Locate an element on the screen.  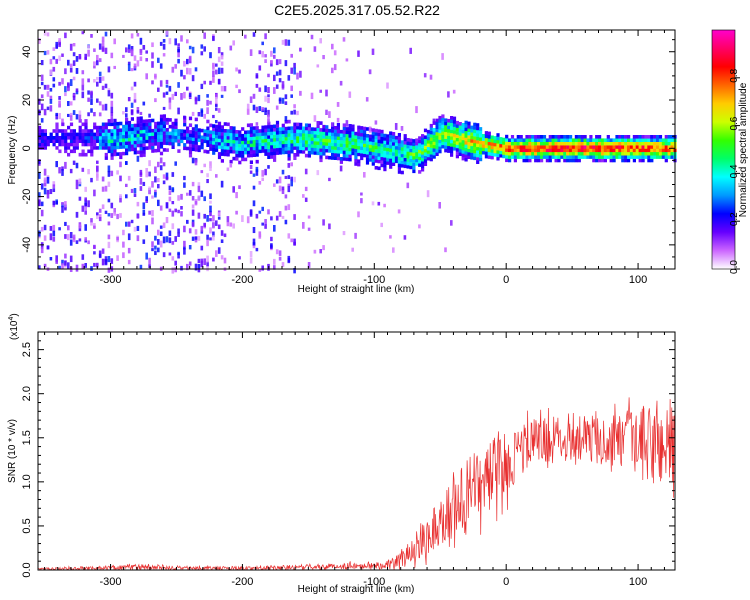
spectrogram-x-label: Height of straight line (km) is located at coordinates (356, 289).